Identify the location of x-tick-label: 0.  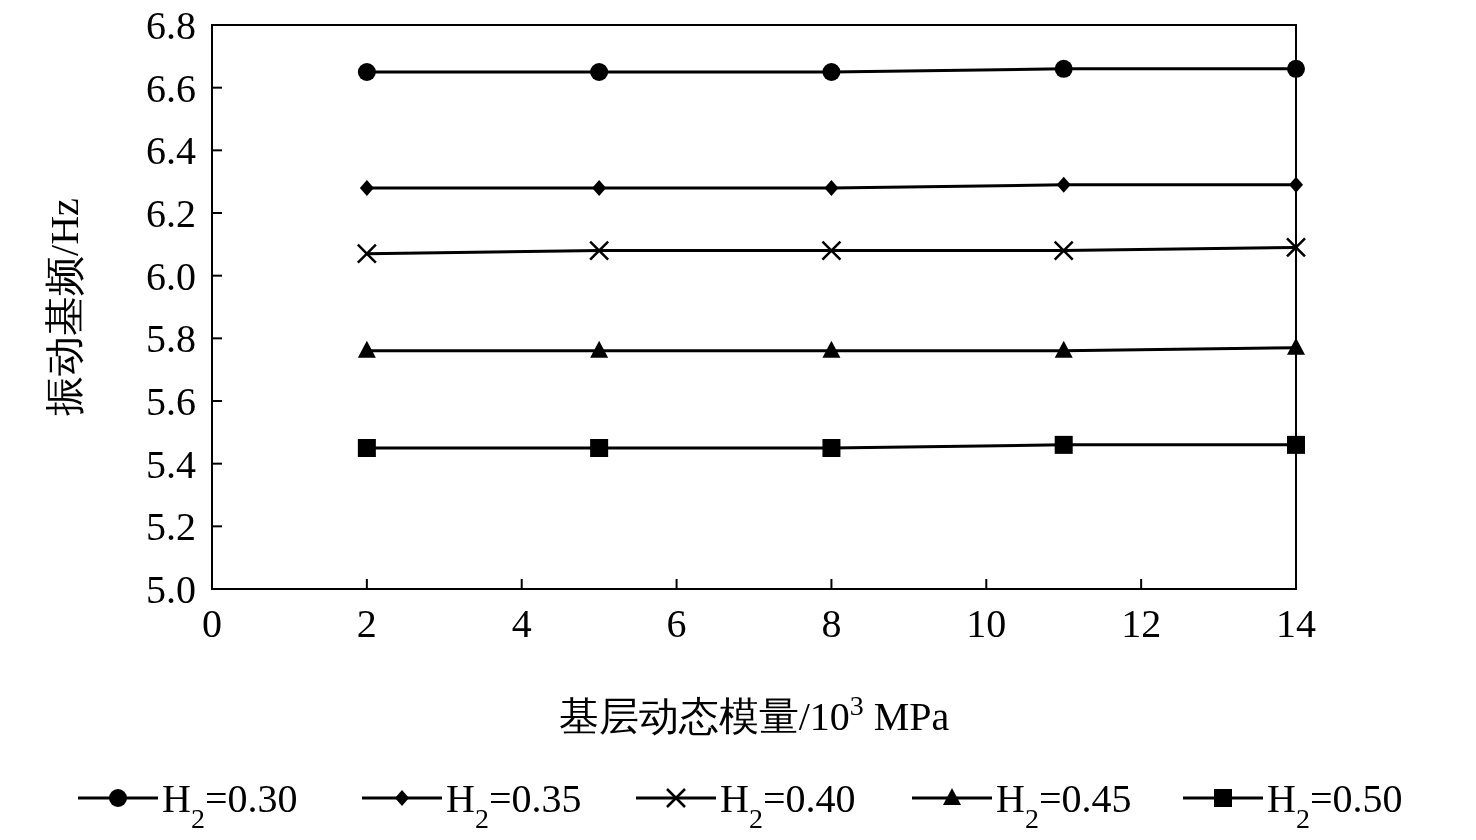
(212, 623).